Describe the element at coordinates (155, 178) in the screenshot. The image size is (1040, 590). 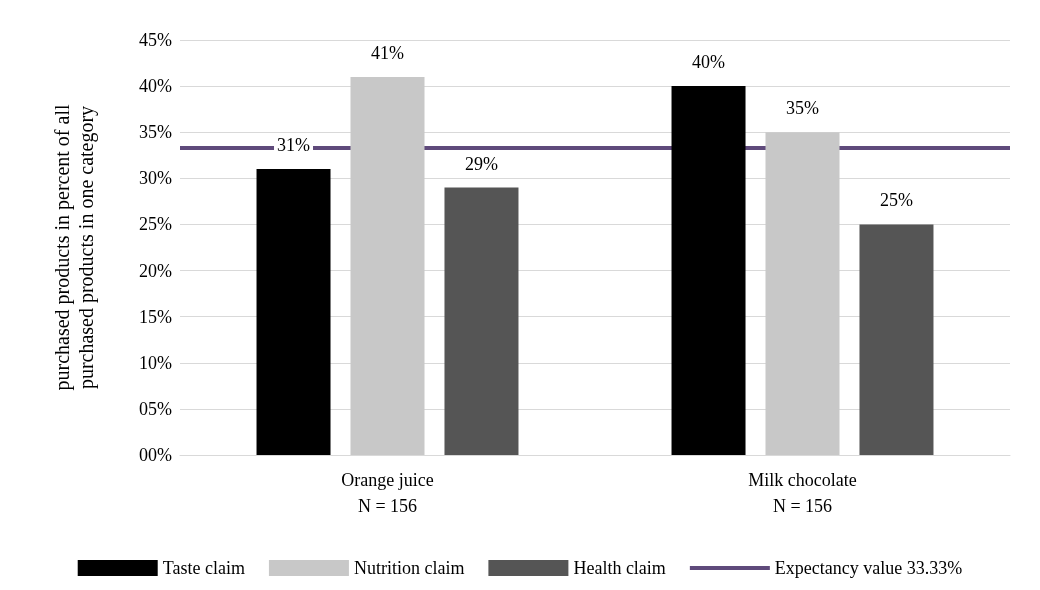
I see `y-tick-label: 30%` at that location.